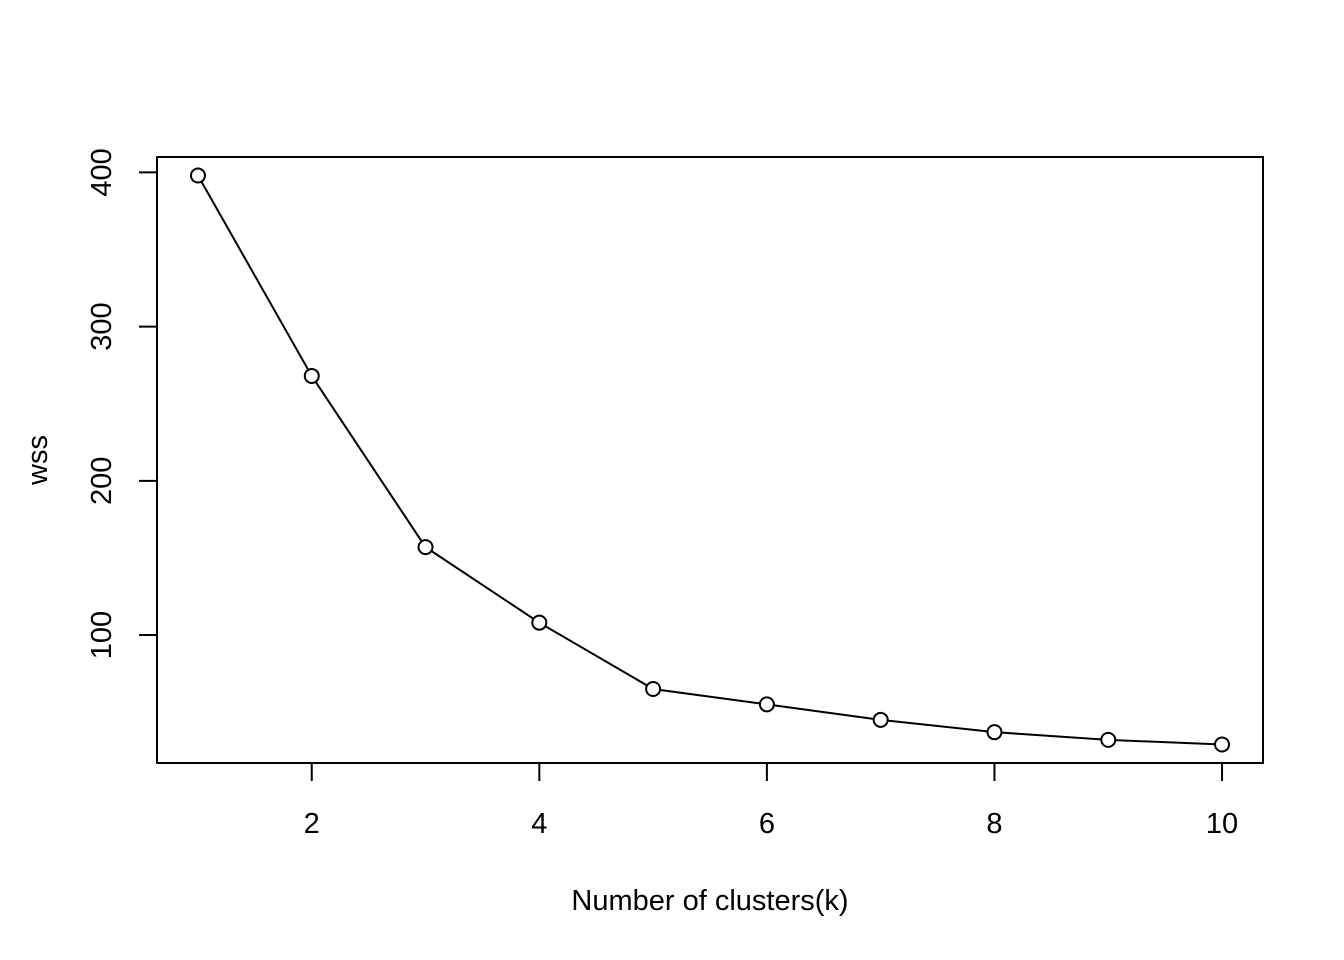  What do you see at coordinates (767, 824) in the screenshot?
I see `x-tick-label: 6` at bounding box center [767, 824].